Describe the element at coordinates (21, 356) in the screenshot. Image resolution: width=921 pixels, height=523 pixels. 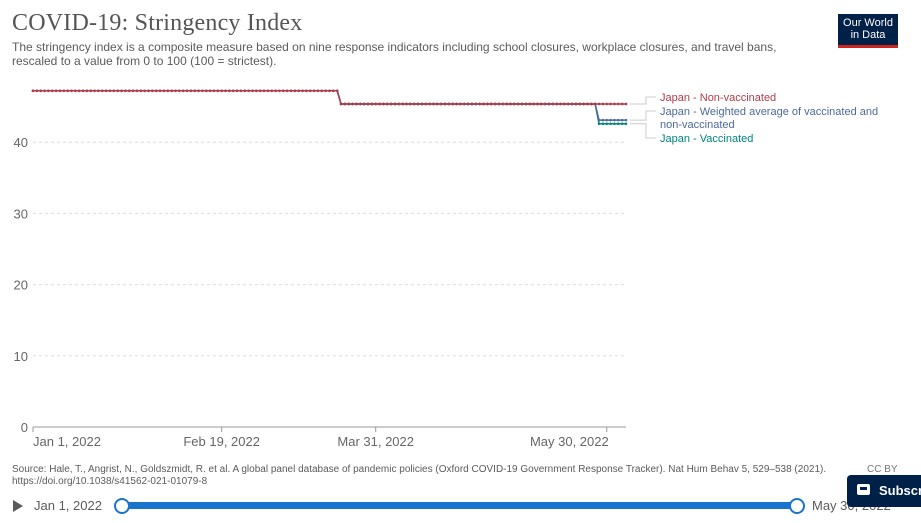
I see `y-tick-label: 10` at that location.